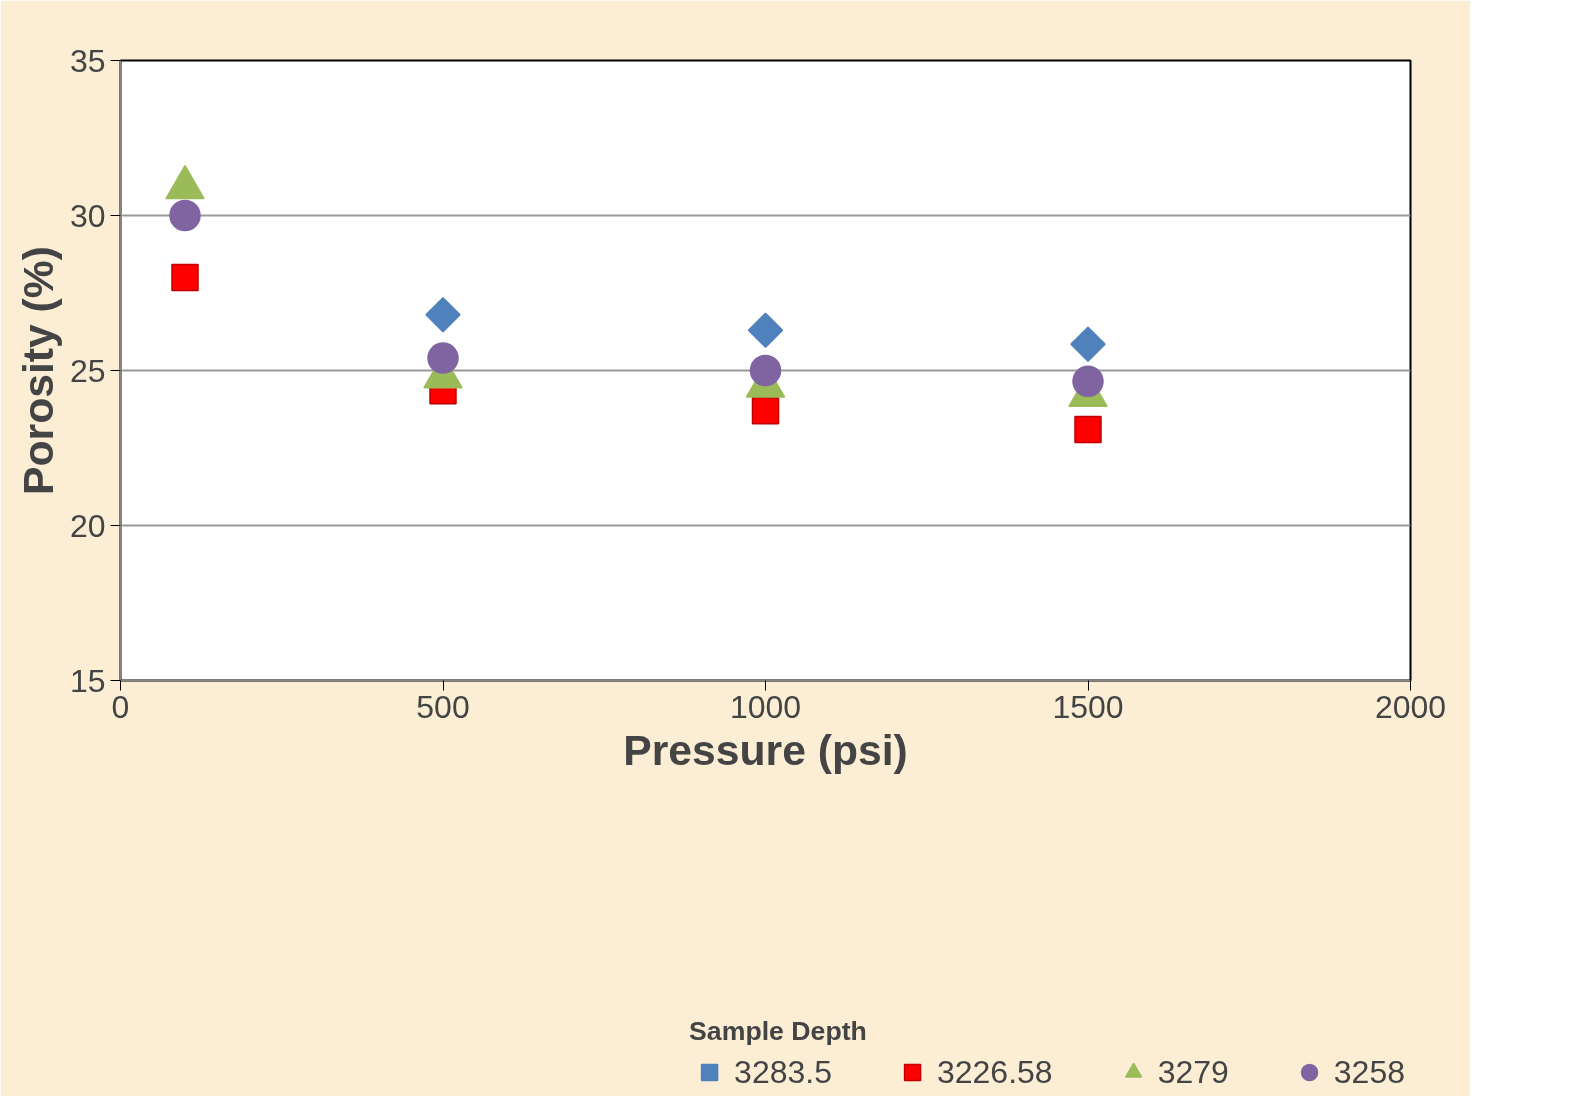  Describe the element at coordinates (783, 1072) in the screenshot. I see `legend-label: 3283.5` at that location.